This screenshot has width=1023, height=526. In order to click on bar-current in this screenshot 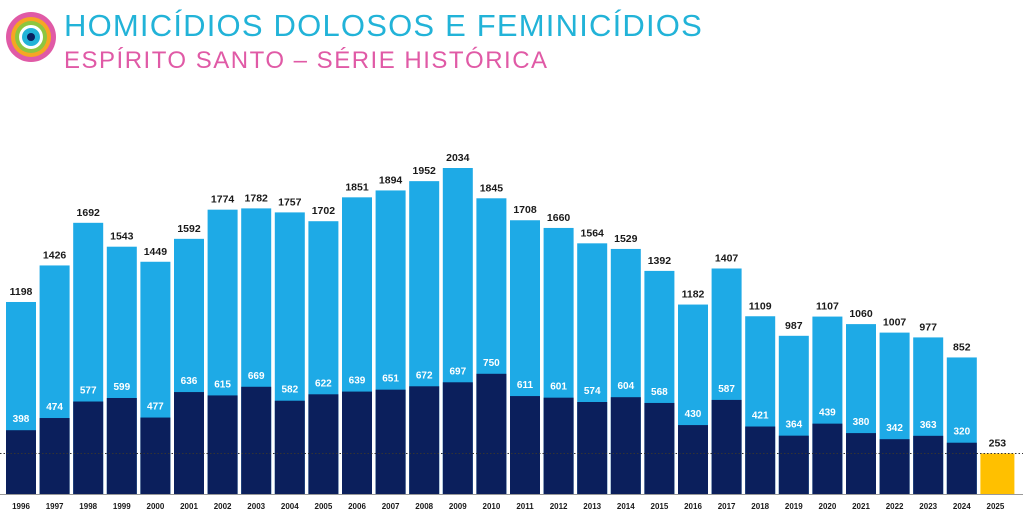, I will do `click(997, 473)`.